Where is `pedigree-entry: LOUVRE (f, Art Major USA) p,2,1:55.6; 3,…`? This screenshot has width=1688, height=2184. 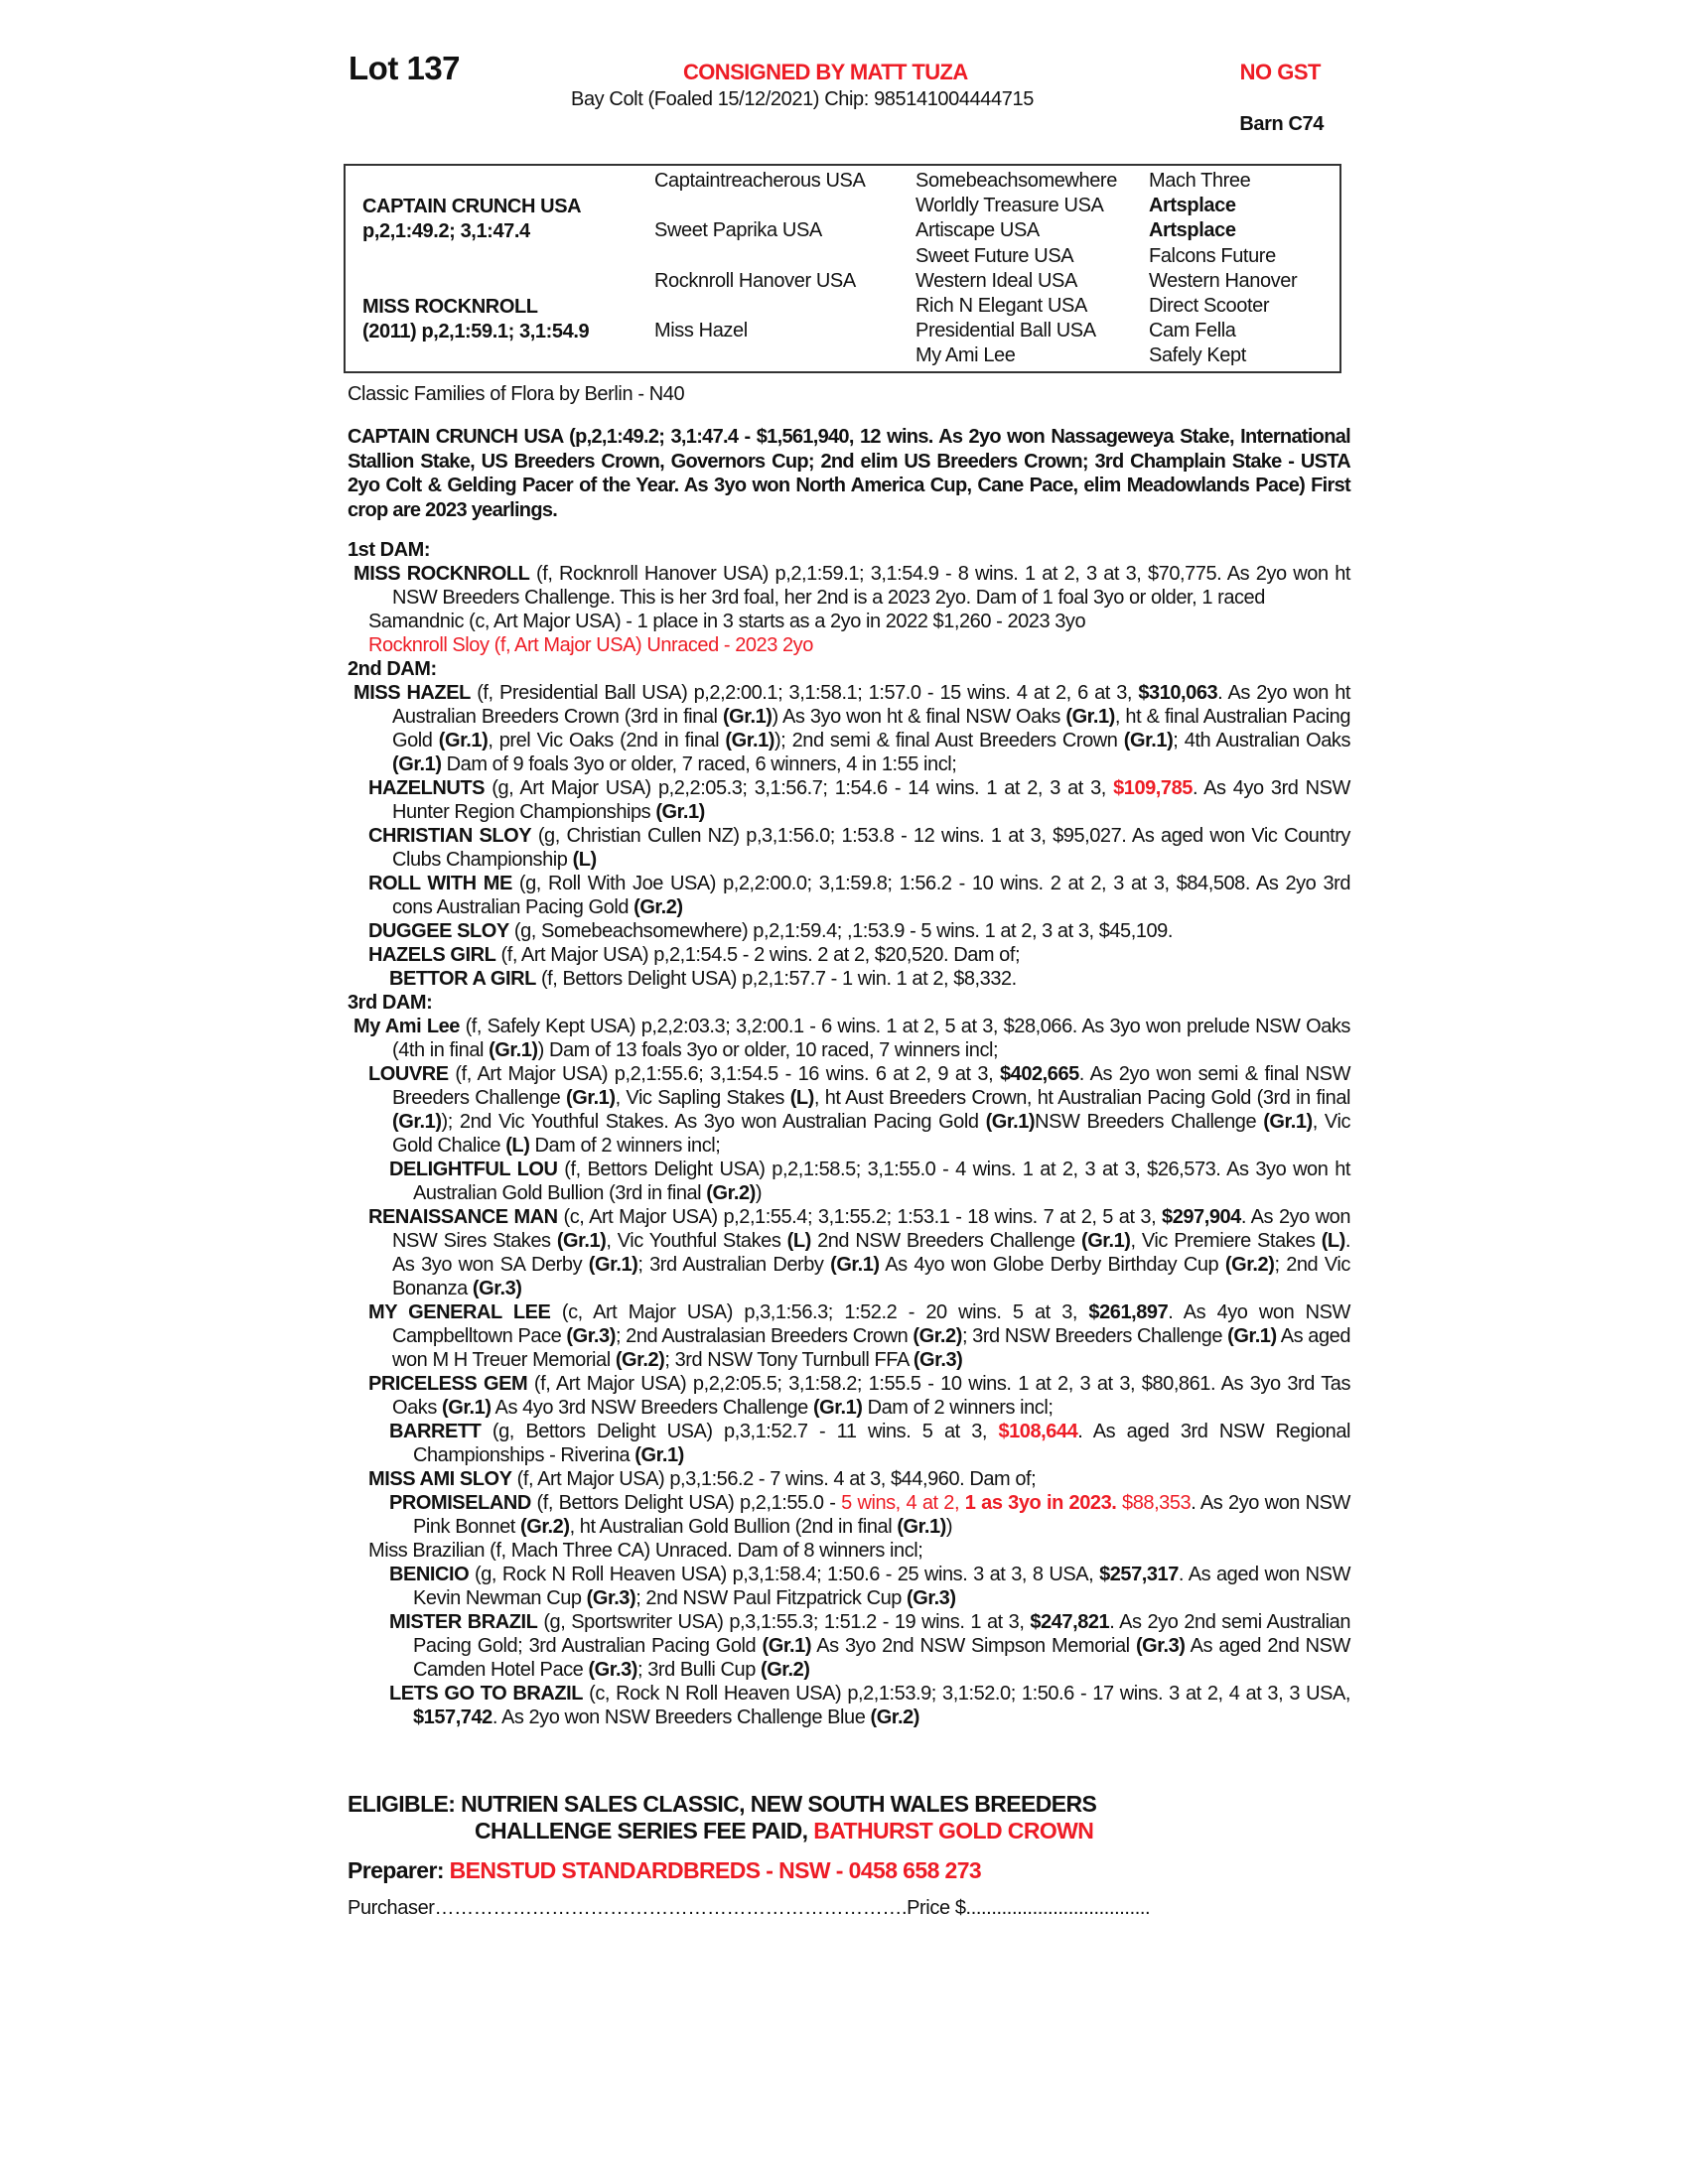 pedigree-entry: LOUVRE (f, Art Major USA) p,2,1:55.6; 3,… is located at coordinates (849, 1110).